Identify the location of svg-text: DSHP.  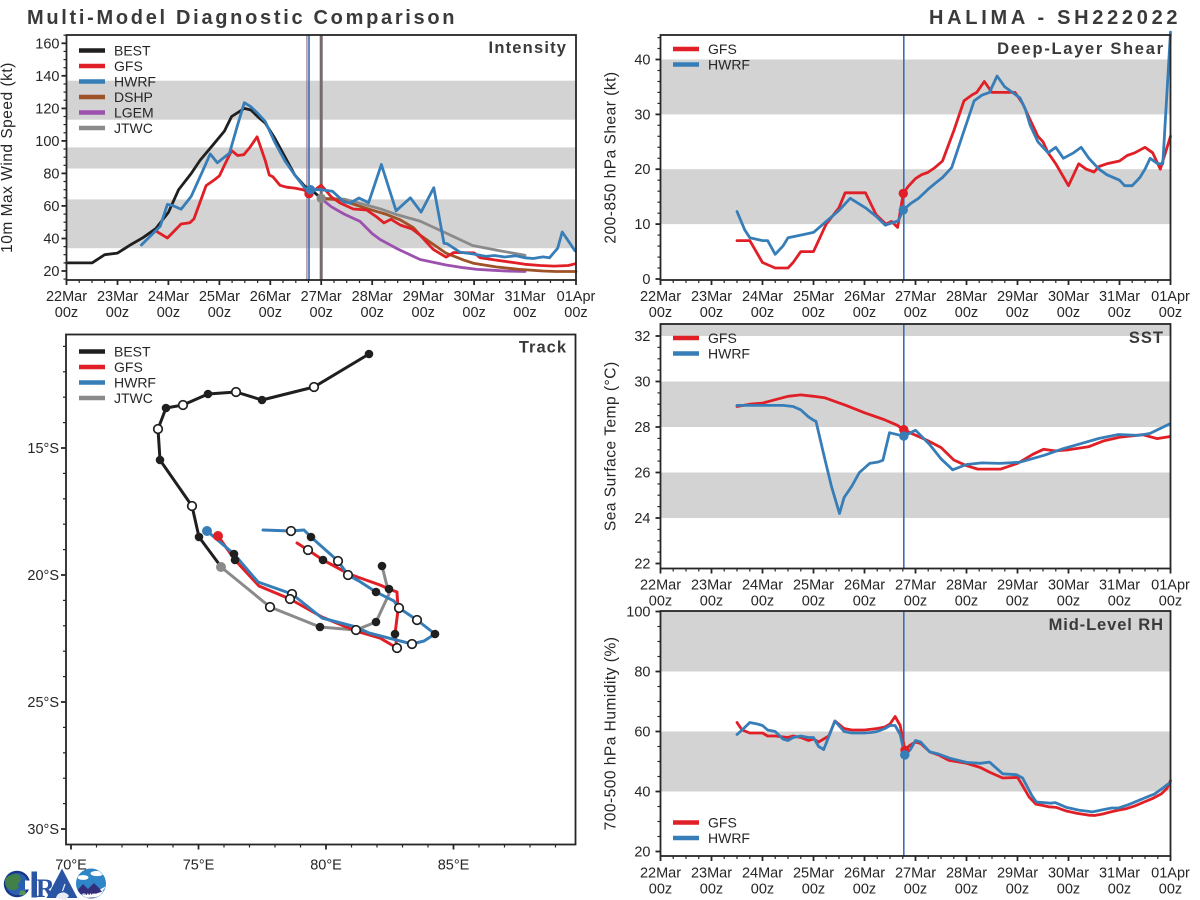
(133, 97).